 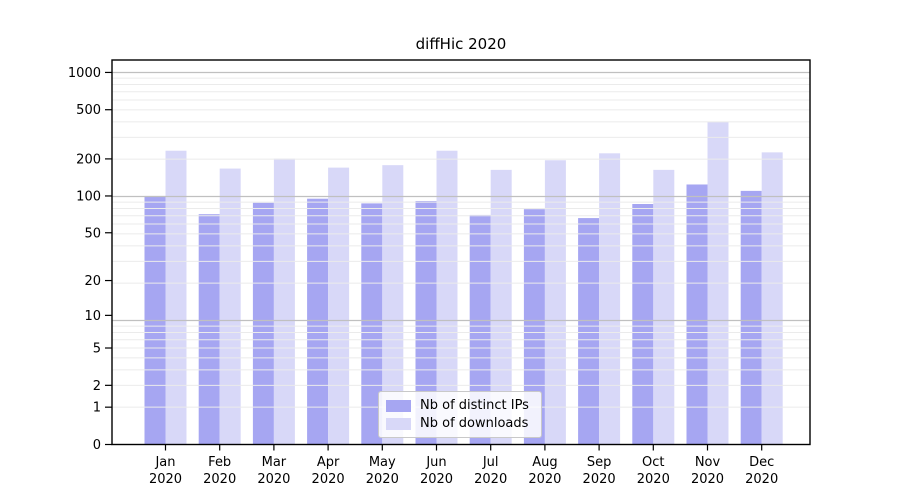 I want to click on bar-downloads-jan, so click(x=176, y=297).